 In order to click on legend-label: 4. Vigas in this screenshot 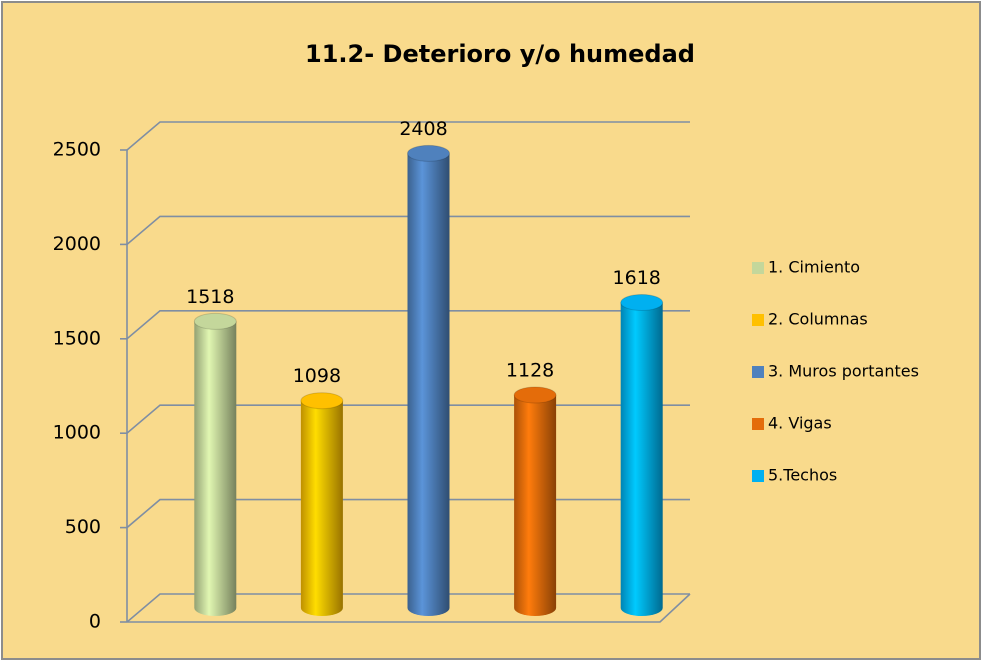, I will do `click(800, 423)`.